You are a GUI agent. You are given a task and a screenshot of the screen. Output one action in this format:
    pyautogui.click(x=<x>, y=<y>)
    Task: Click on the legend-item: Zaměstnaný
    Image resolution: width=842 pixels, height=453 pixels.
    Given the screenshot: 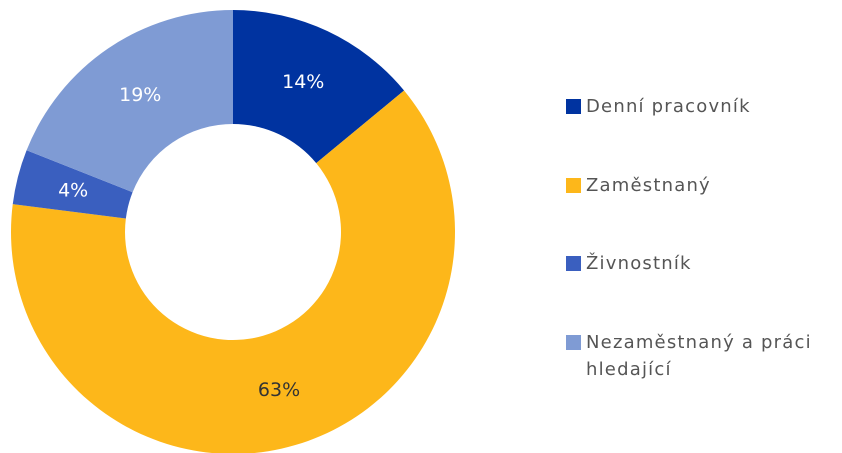 What is the action you would take?
    pyautogui.click(x=701, y=185)
    